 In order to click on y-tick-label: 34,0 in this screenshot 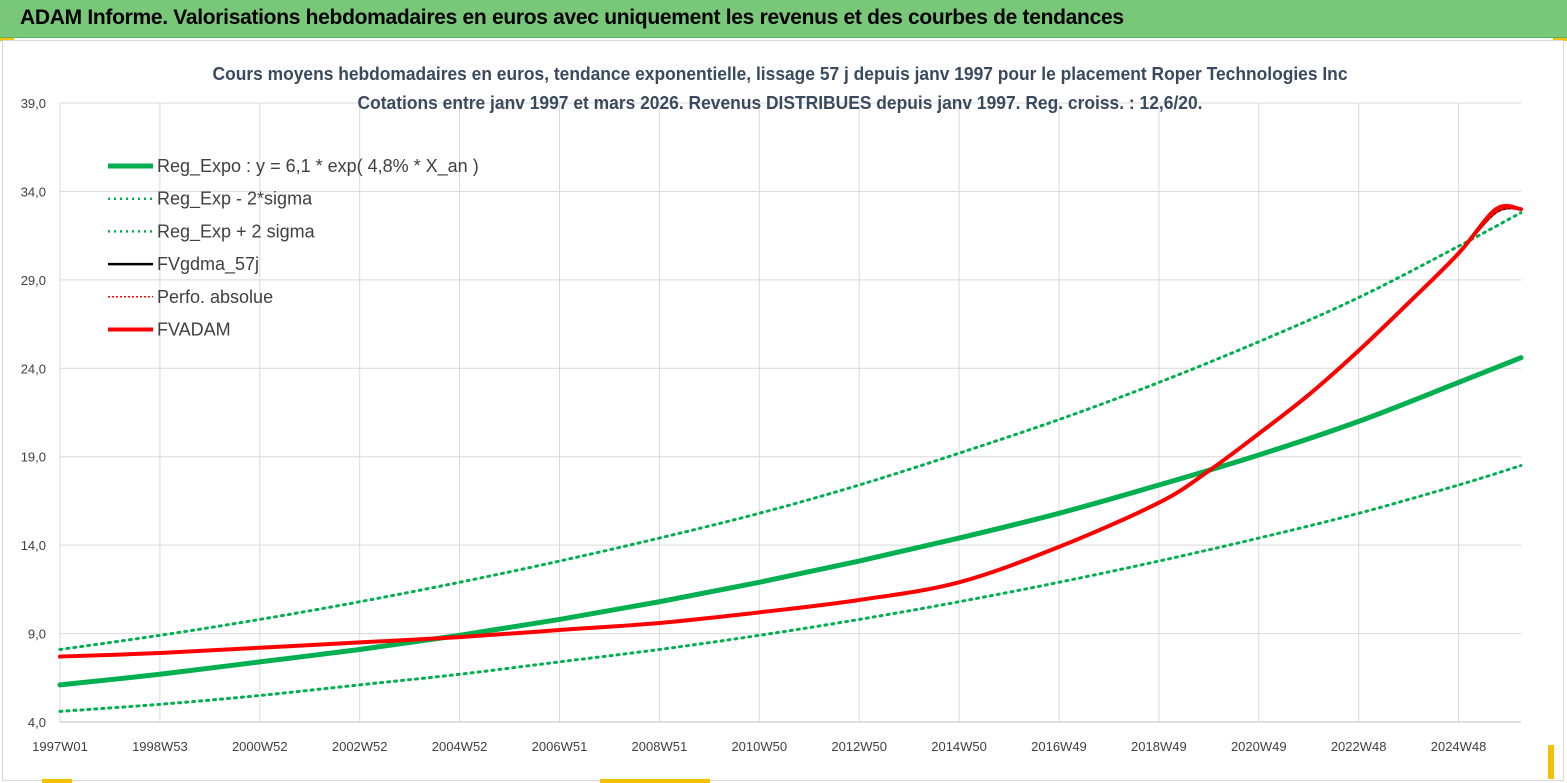, I will do `click(33, 191)`.